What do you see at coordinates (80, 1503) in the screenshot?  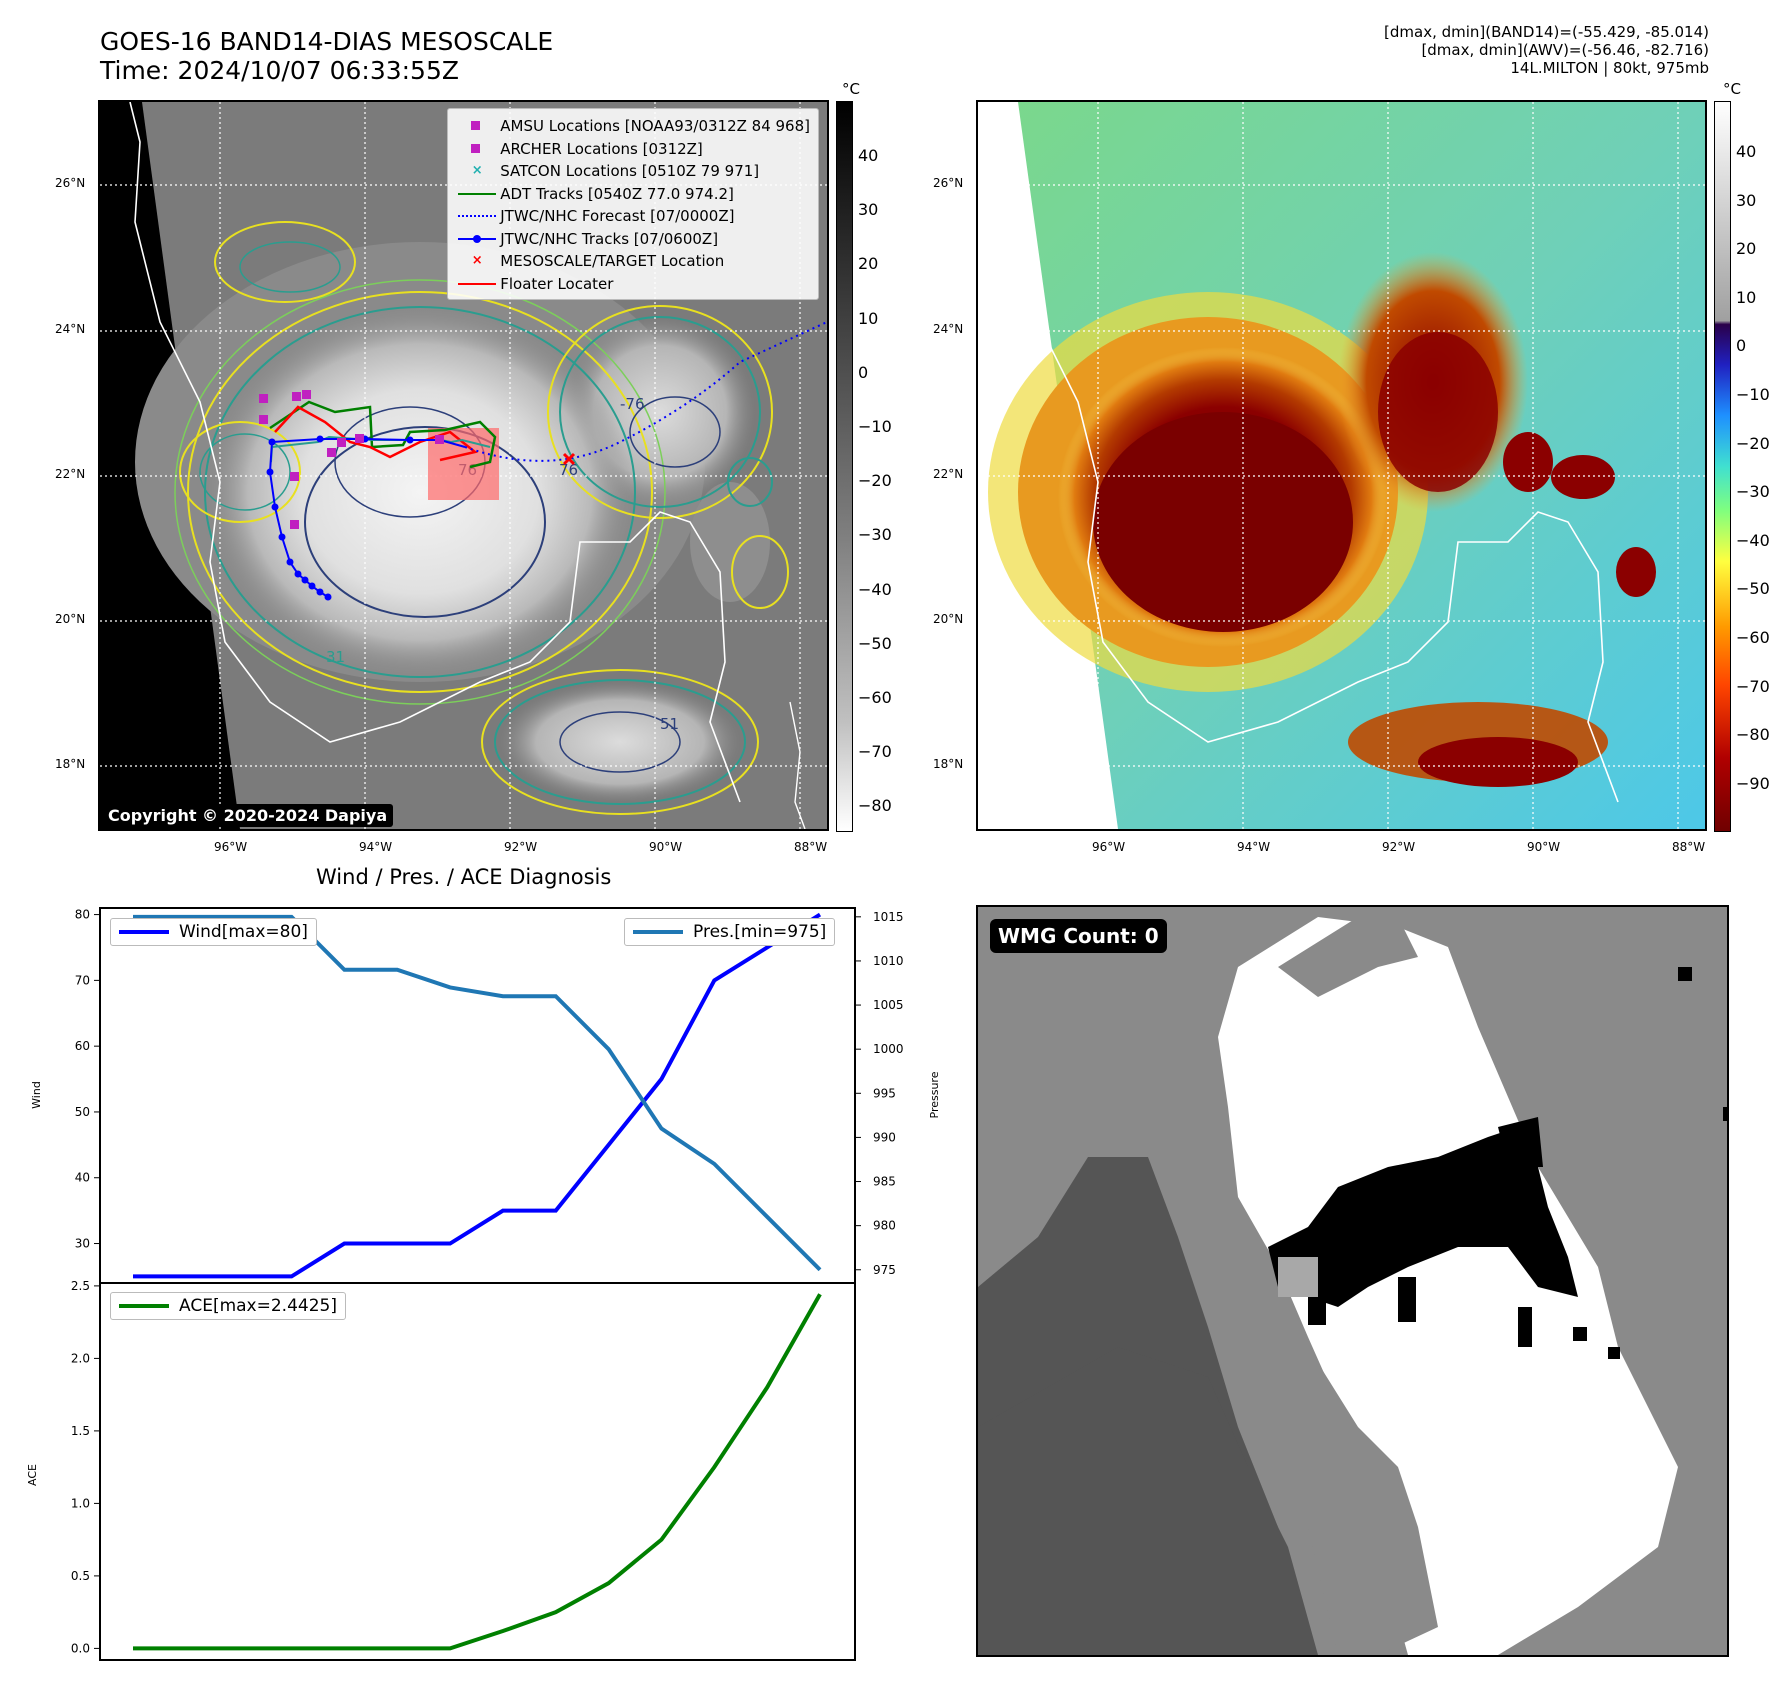 I see `ace-tick-label: 1.0` at bounding box center [80, 1503].